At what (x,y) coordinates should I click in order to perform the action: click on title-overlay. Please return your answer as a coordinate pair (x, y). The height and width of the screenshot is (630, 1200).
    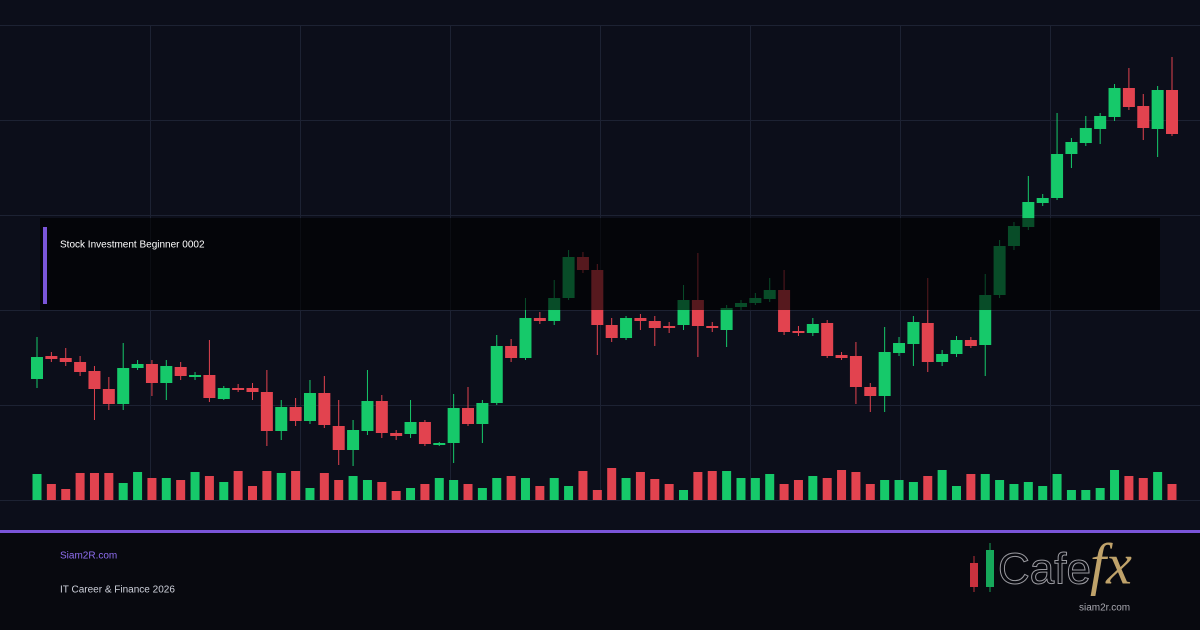
    Looking at the image, I should click on (600, 264).